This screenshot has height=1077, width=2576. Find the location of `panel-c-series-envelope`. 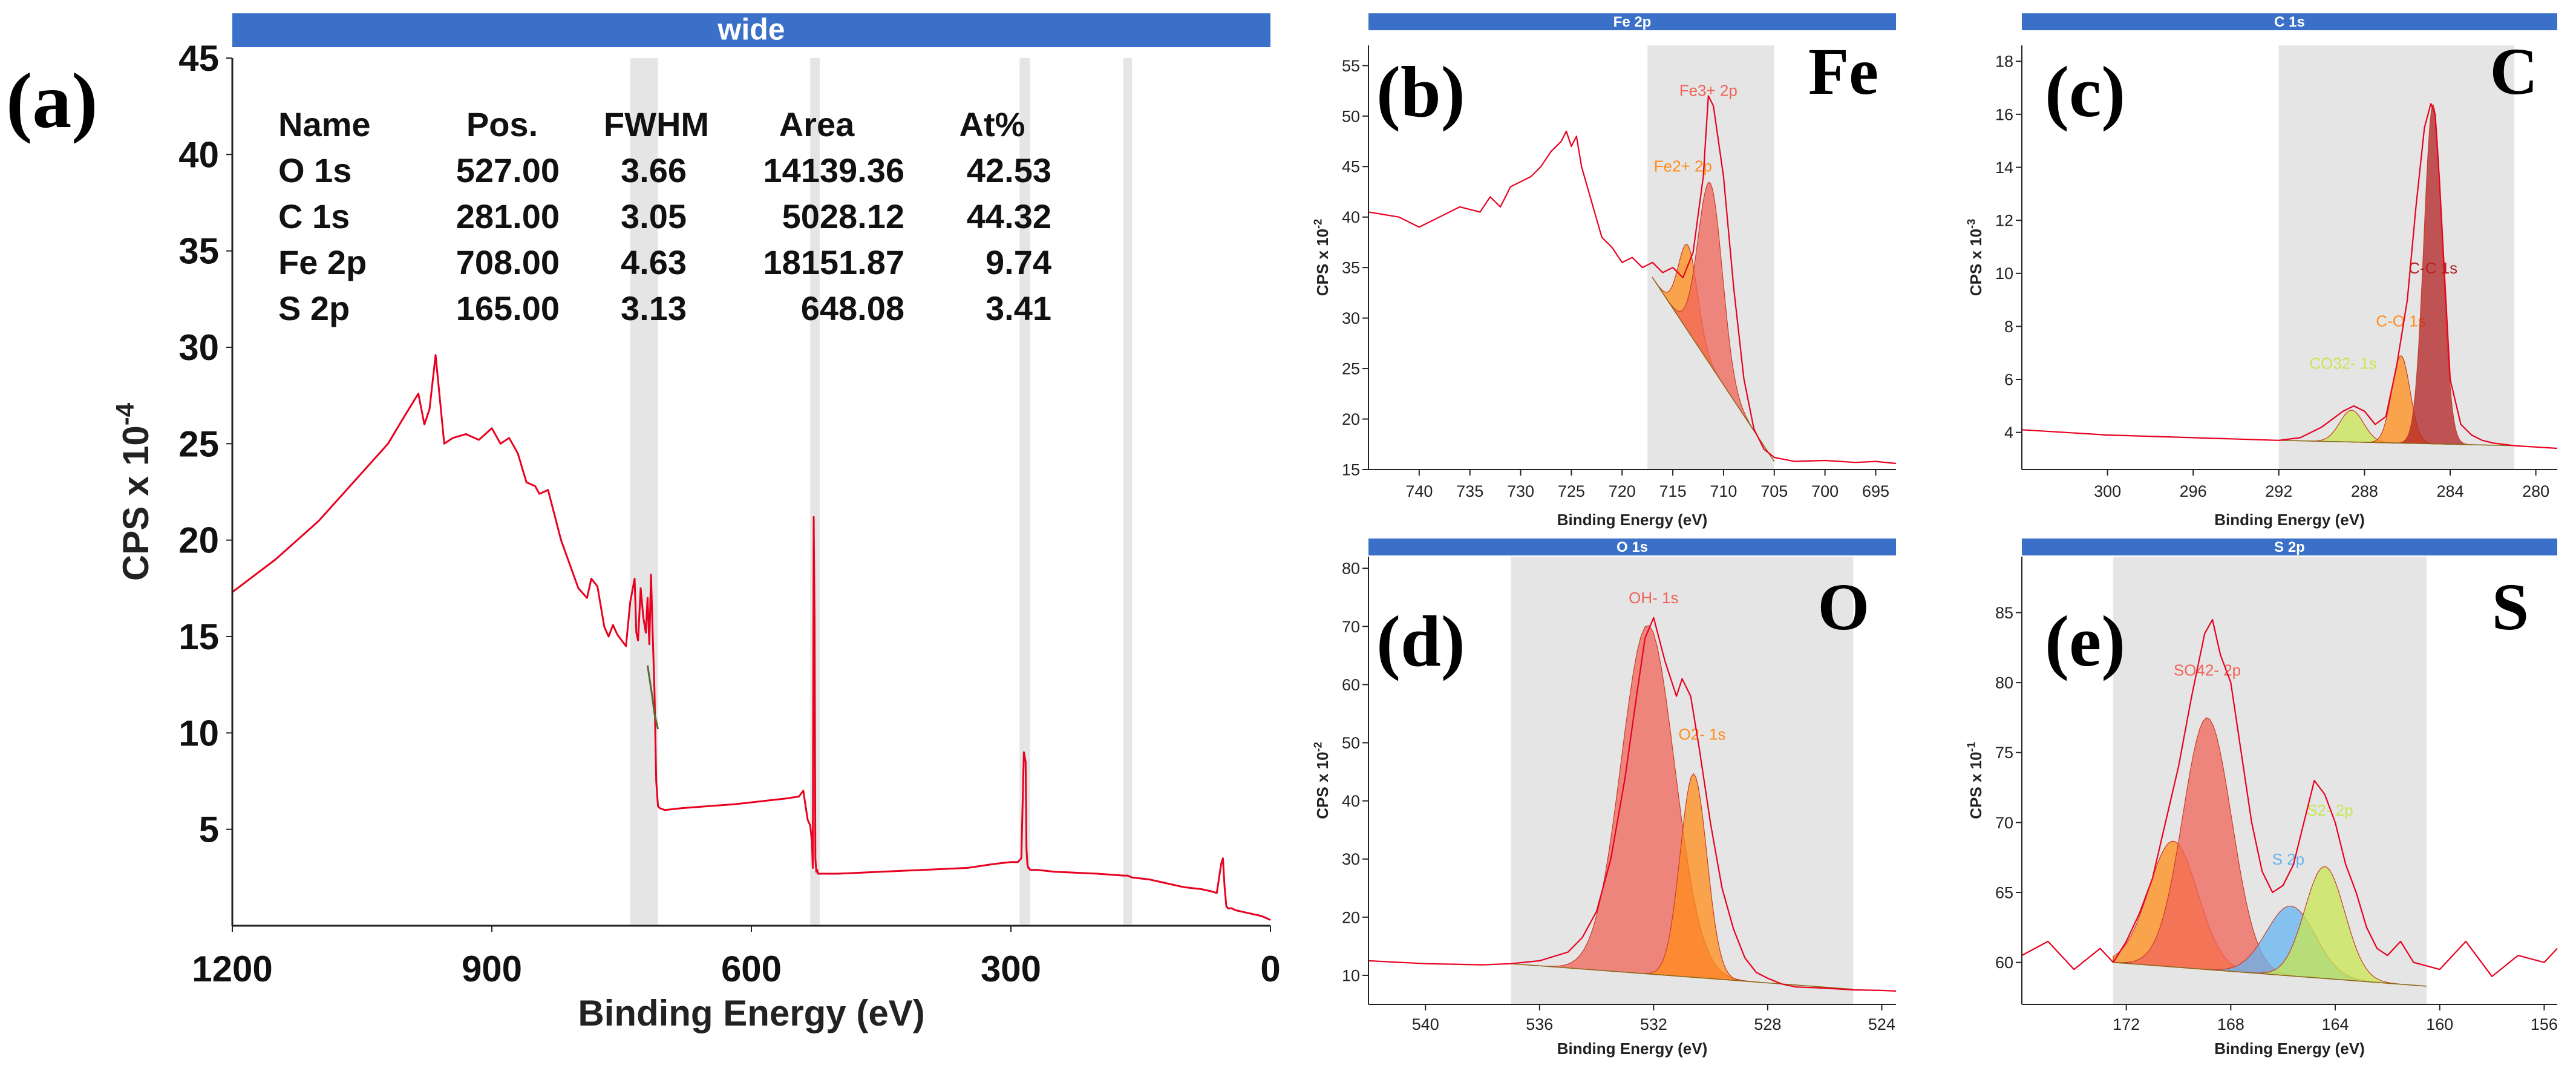

panel-c-series-envelope is located at coordinates (2289, 276).